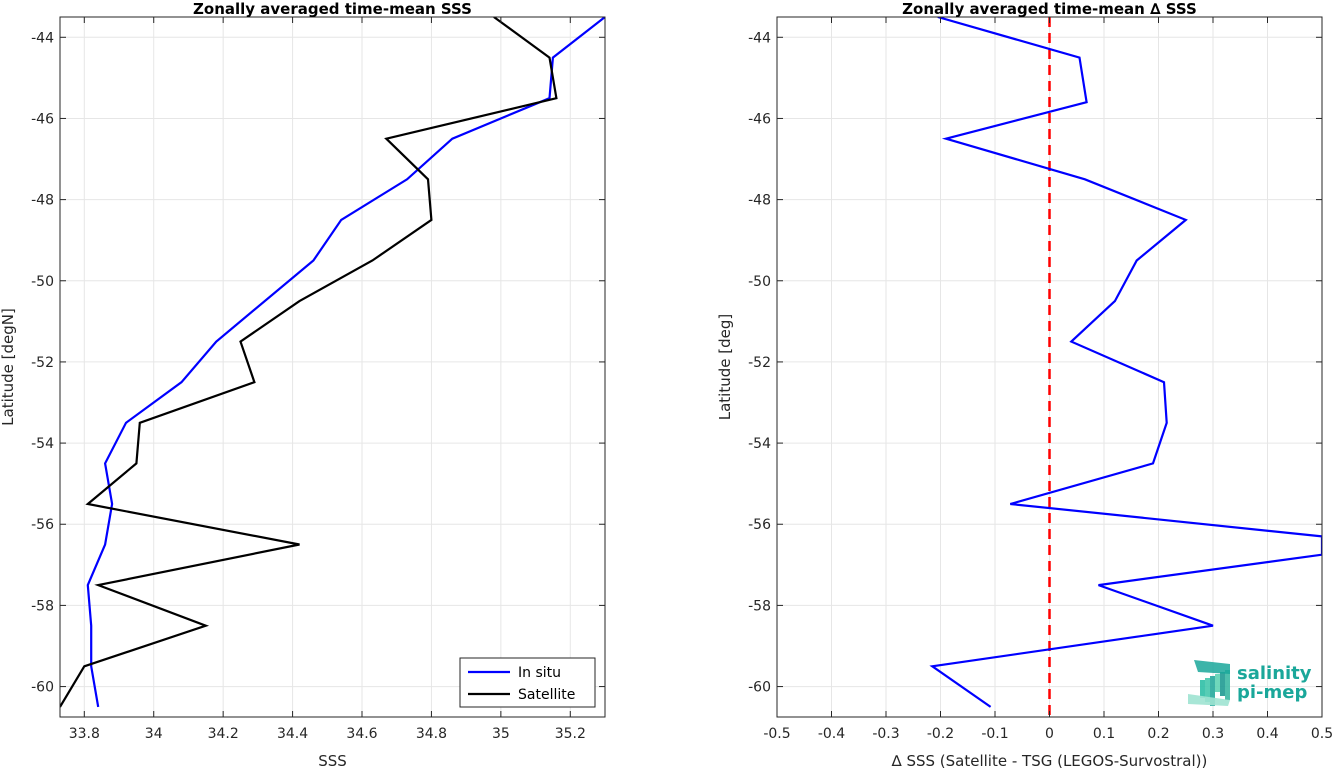  I want to click on x-tick-label: -0.1, so click(994, 734).